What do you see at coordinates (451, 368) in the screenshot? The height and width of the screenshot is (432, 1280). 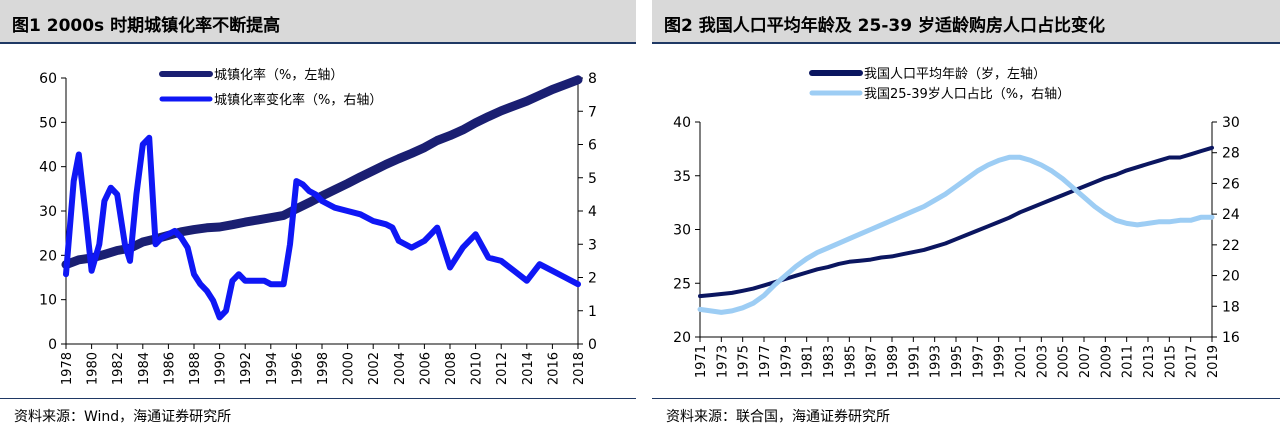 I see `x-tick-label: 2008` at bounding box center [451, 368].